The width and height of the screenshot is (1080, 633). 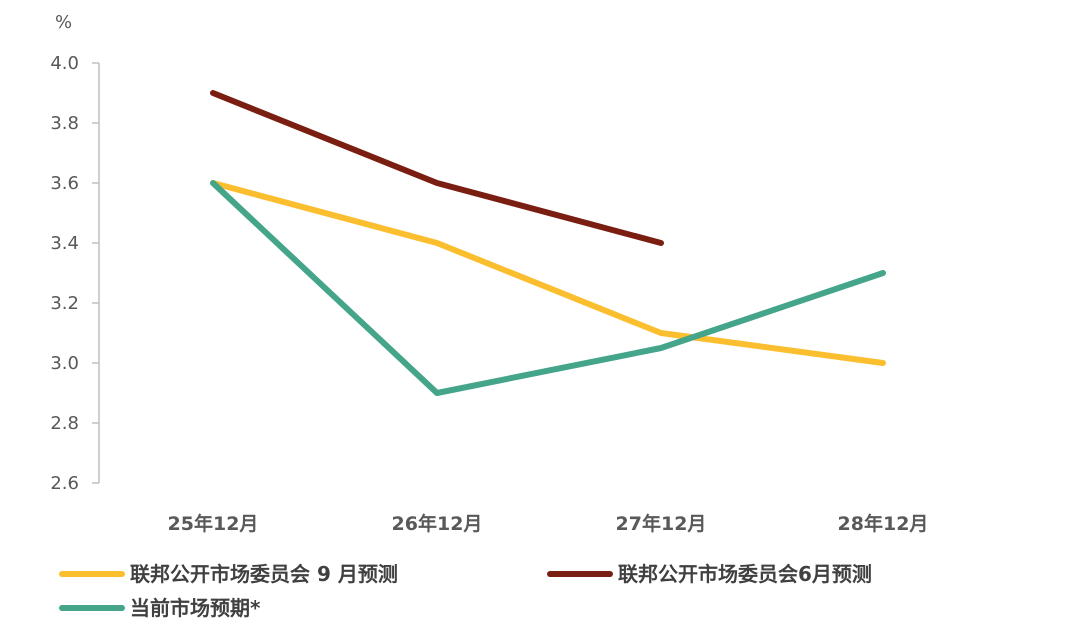 I want to click on legend-label: 联邦公开市场委员会6月预测, so click(x=745, y=574).